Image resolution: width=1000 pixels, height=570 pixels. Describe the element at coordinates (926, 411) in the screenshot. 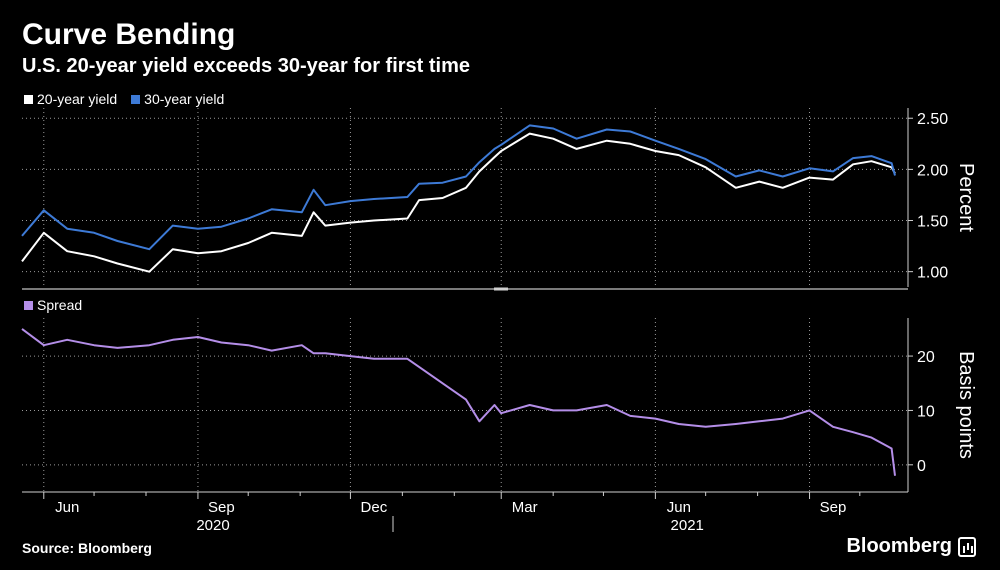

I see `y-tick-label: 10` at that location.